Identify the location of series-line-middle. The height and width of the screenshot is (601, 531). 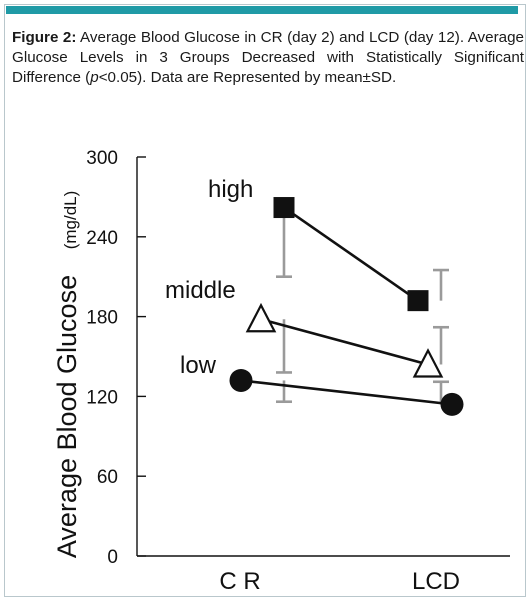
(344, 342).